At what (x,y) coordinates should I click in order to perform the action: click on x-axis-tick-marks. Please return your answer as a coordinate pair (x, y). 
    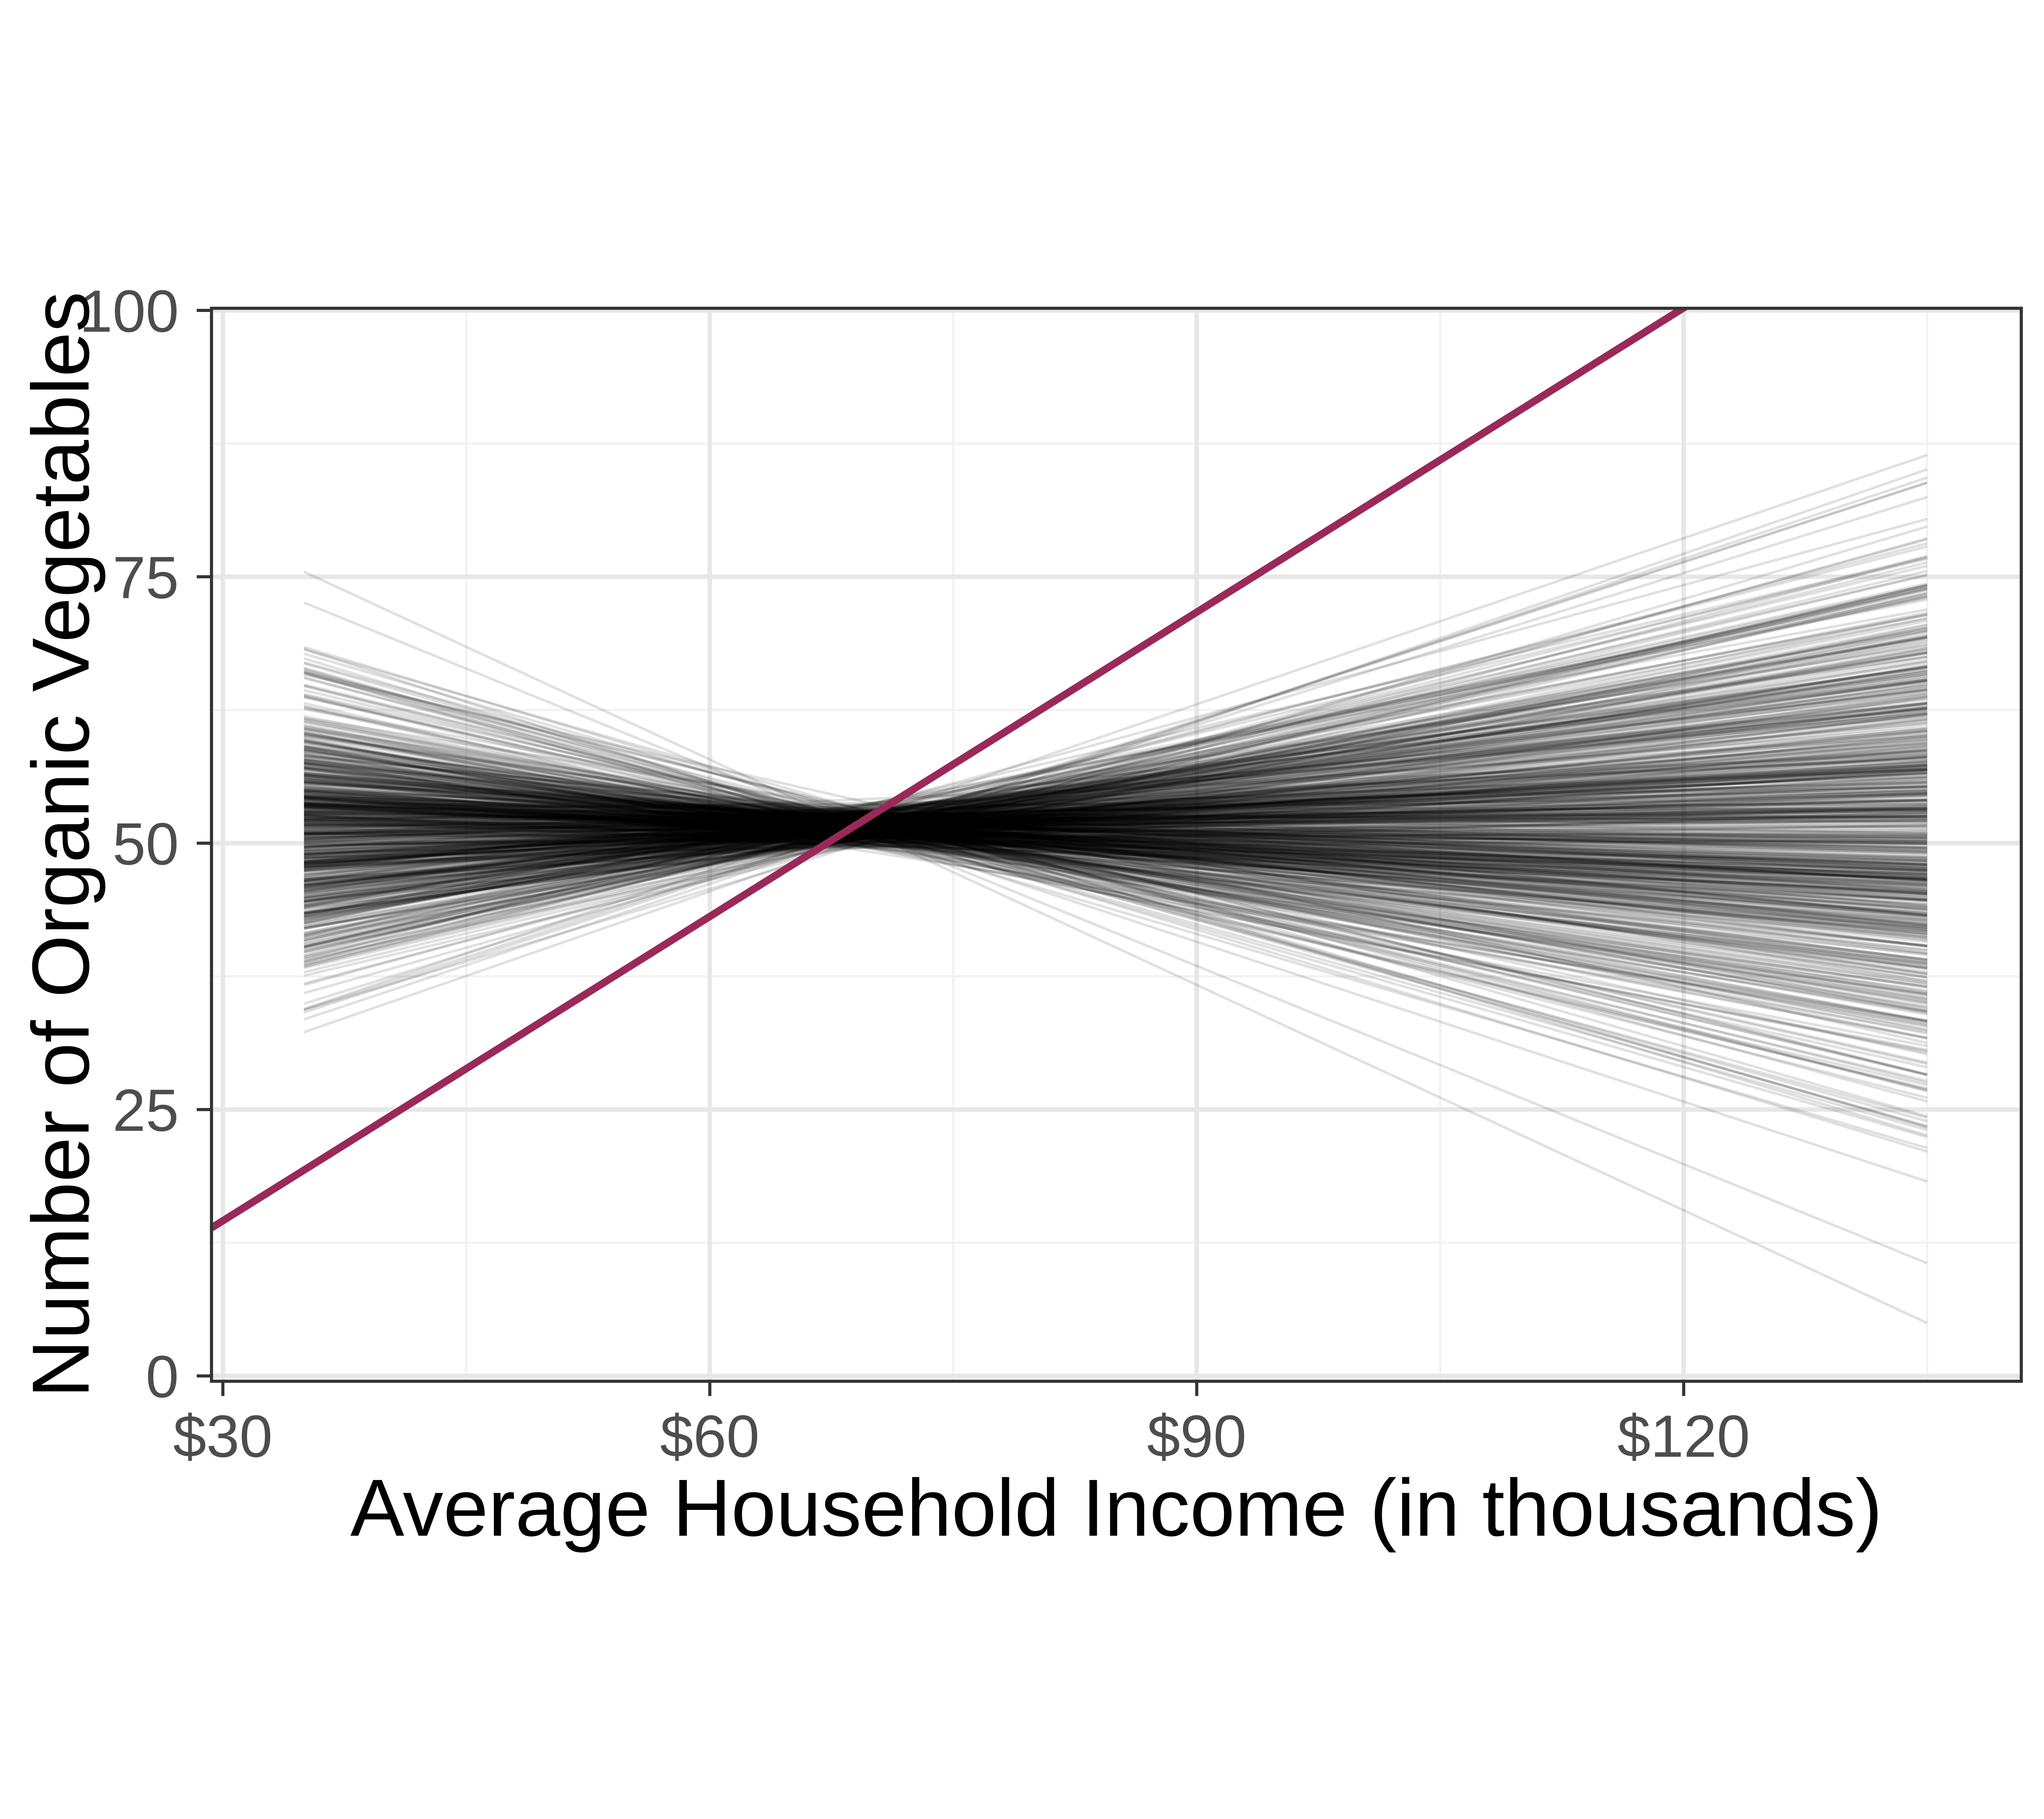
    Looking at the image, I should click on (953, 1388).